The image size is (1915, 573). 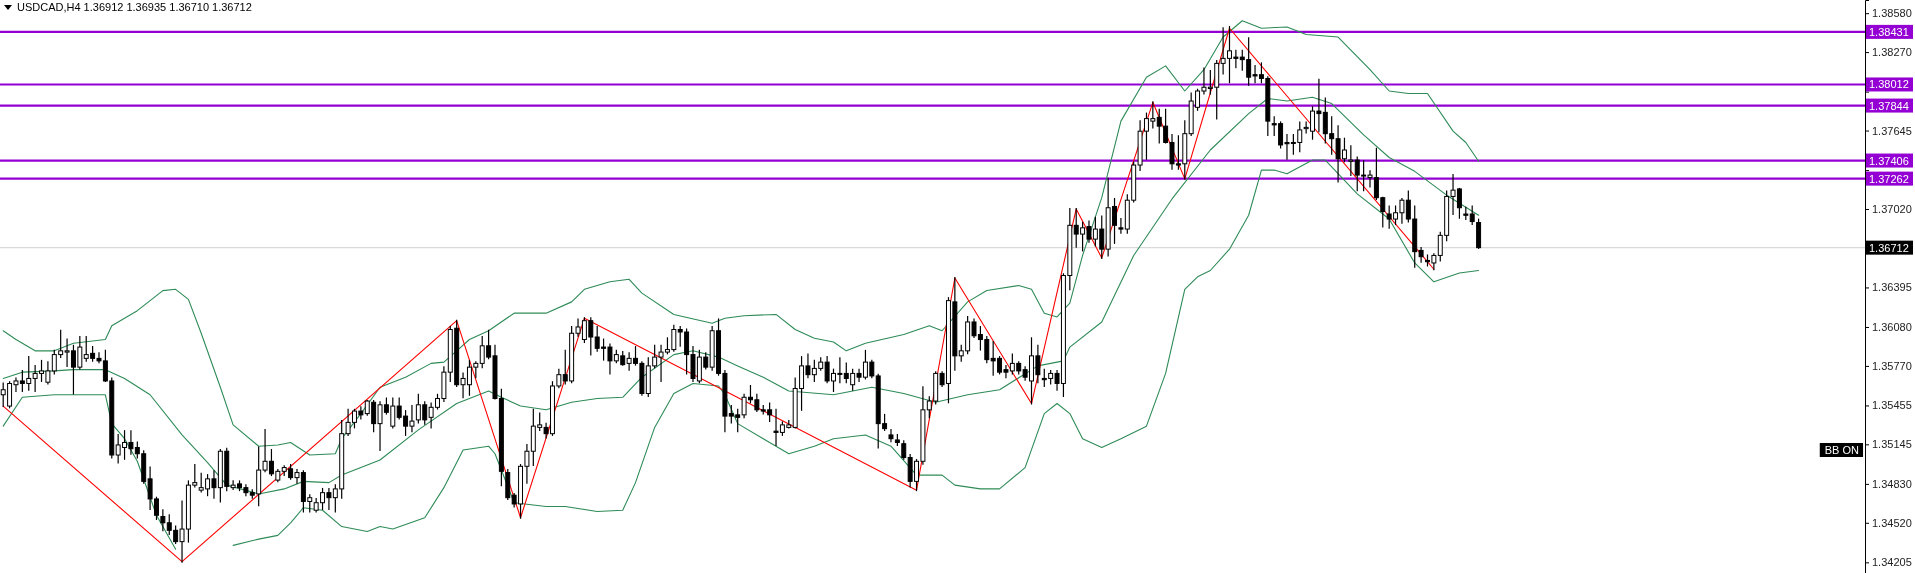 I want to click on ref-line-label: 1.36712, so click(x=1889, y=247).